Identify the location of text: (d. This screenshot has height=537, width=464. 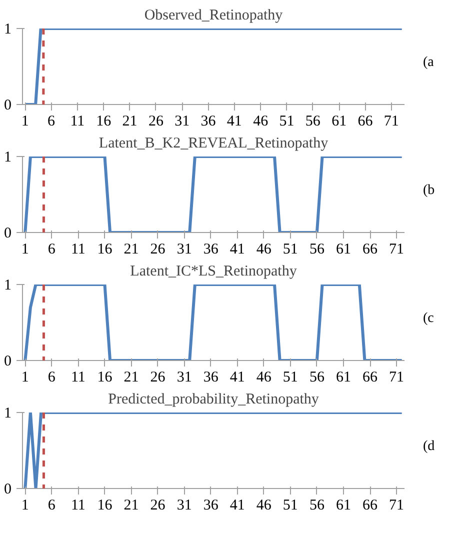
(429, 447).